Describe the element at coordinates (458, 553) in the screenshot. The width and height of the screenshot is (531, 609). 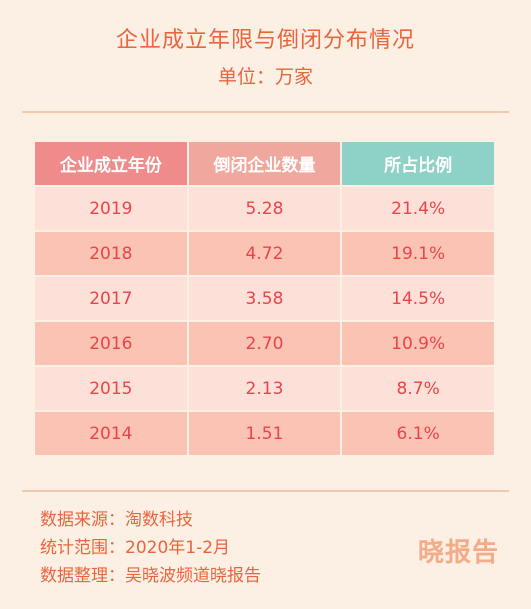
I see `brand-watermark: 晓报告` at that location.